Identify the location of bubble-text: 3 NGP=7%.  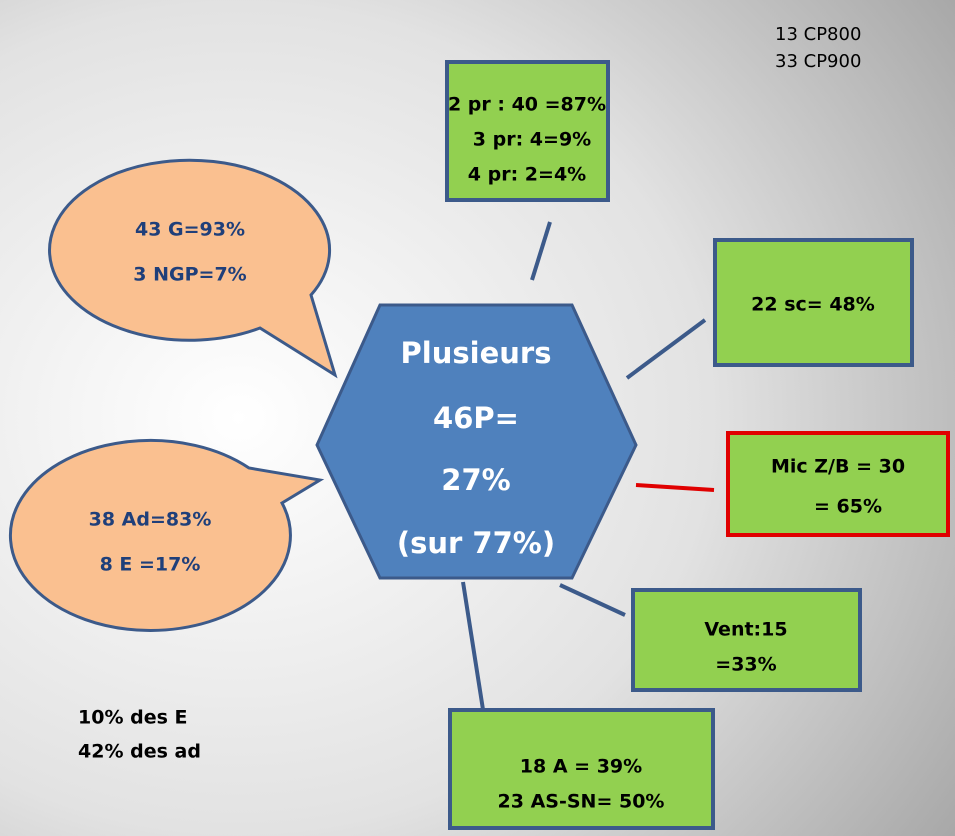
(189, 275).